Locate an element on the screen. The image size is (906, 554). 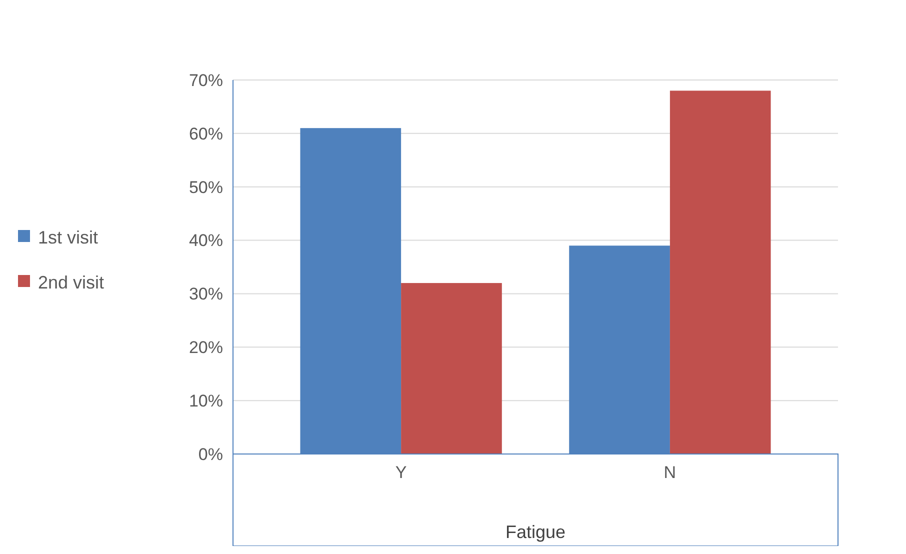
y-tick-label: 30% is located at coordinates (205, 294).